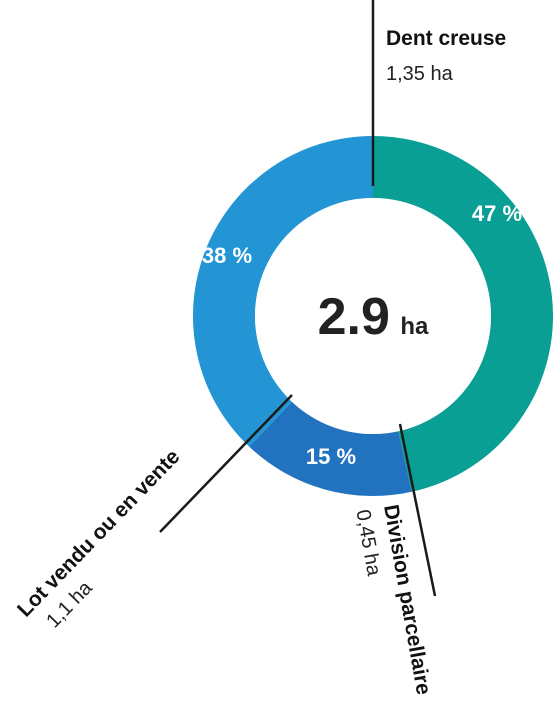 The image size is (557, 720). What do you see at coordinates (414, 326) in the screenshot?
I see `total-unit: ha` at bounding box center [414, 326].